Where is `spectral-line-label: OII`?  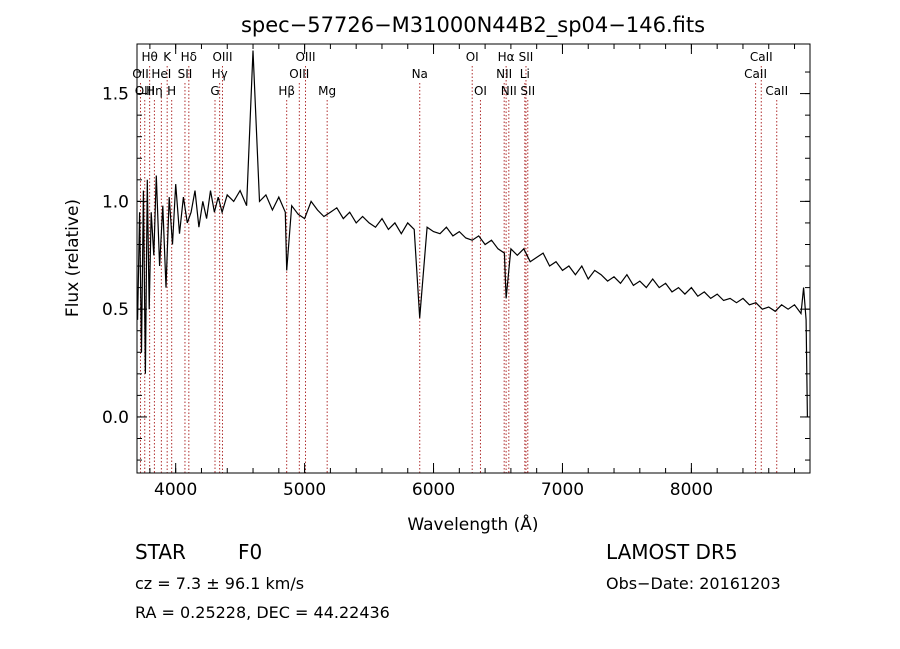 spectral-line-label: OII is located at coordinates (140, 74).